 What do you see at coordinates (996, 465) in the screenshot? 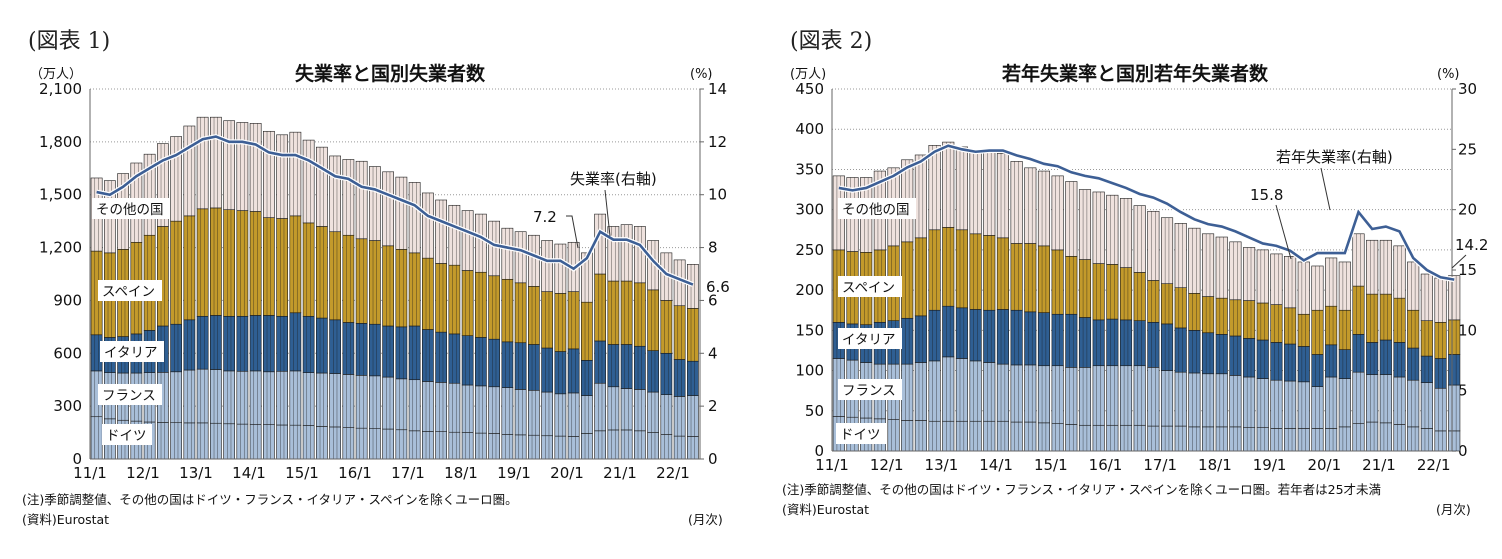
I see `x-tick-label: 14/1` at bounding box center [996, 465].